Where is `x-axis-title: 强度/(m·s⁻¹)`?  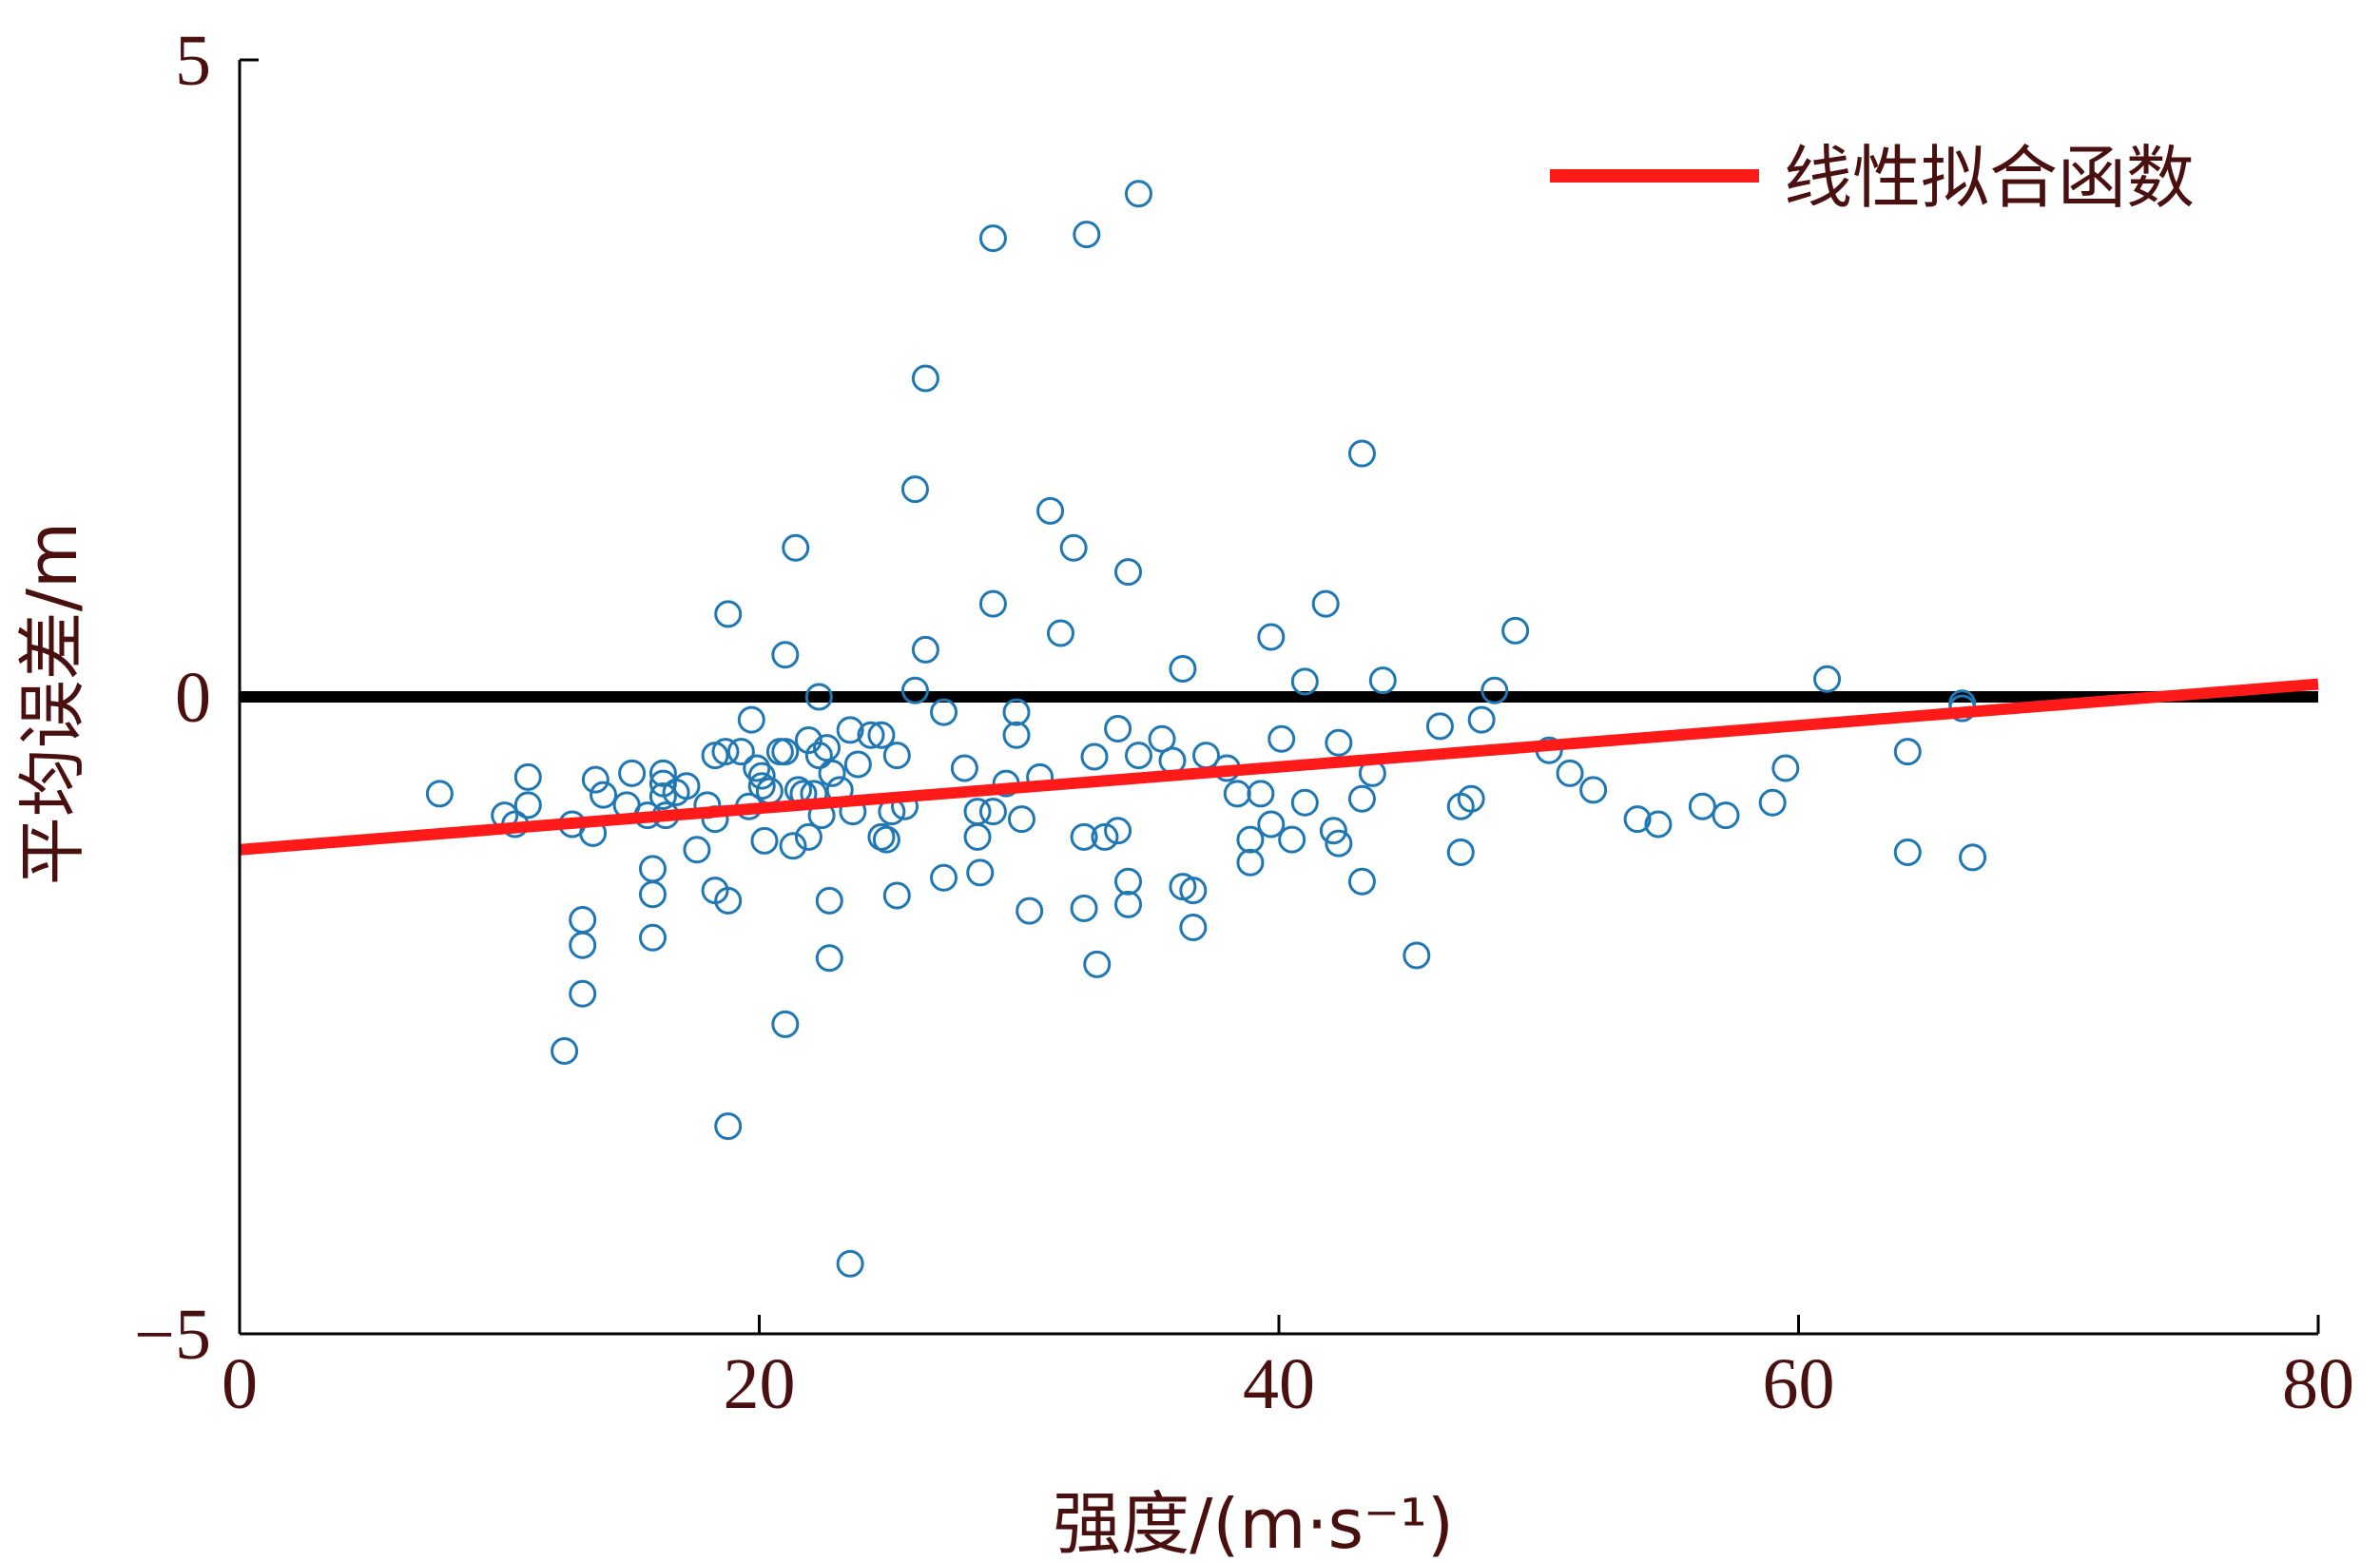
x-axis-title: 强度/(m·s⁻¹) is located at coordinates (1253, 1523).